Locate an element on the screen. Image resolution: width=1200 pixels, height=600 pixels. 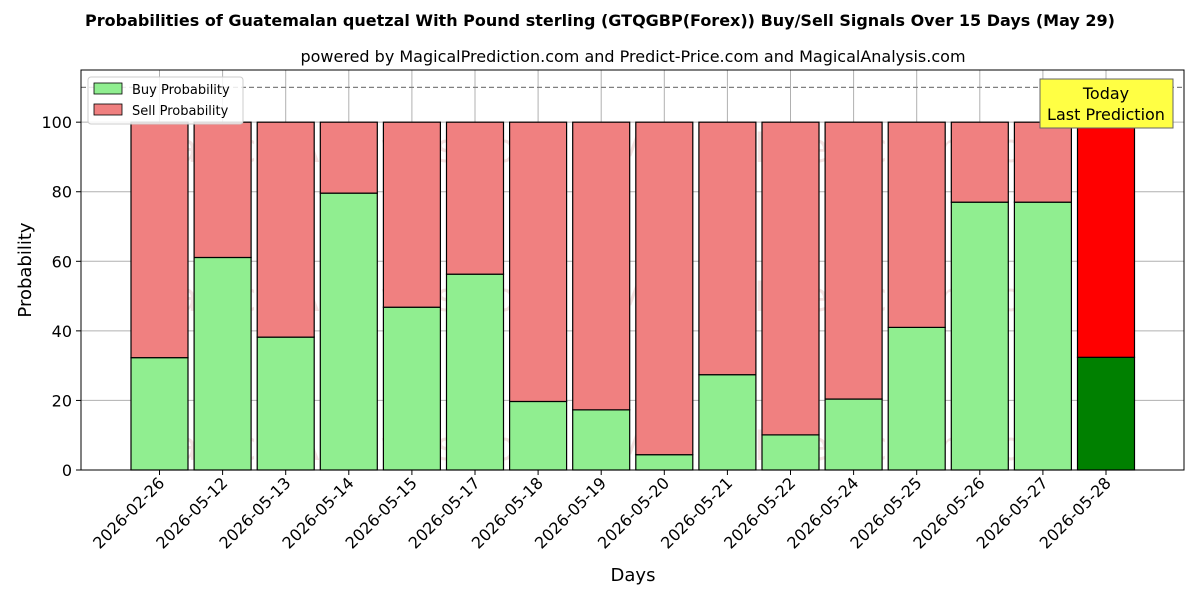
legend-sell-label: Sell Probability is located at coordinates (180, 111).